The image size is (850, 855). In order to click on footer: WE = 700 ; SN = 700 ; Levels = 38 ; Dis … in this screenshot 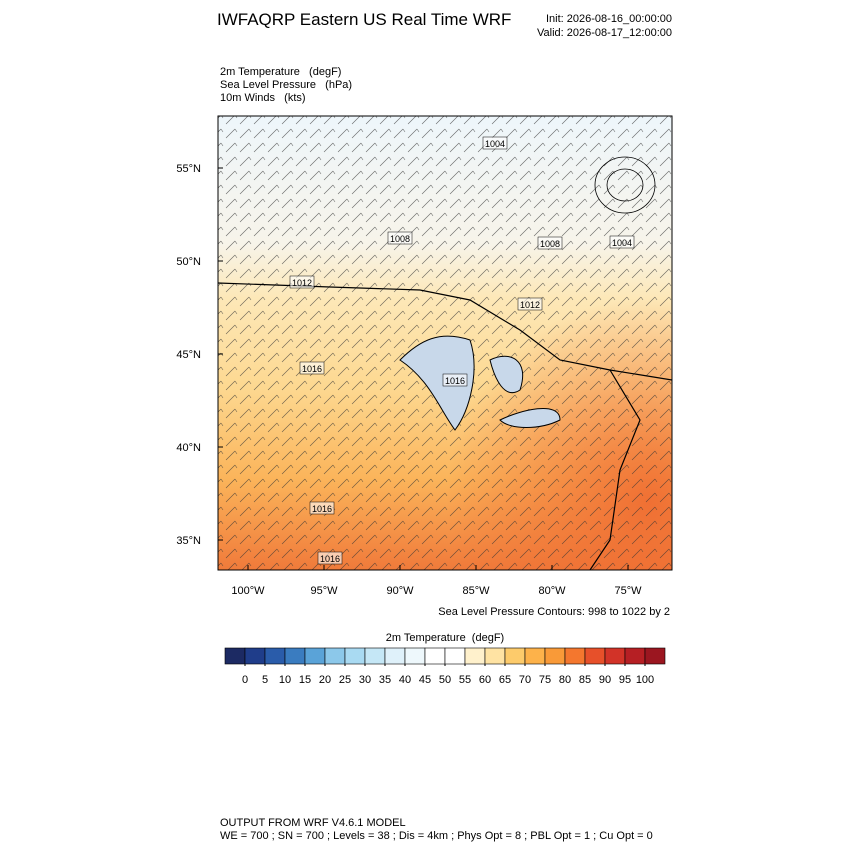, I will do `click(436, 836)`.